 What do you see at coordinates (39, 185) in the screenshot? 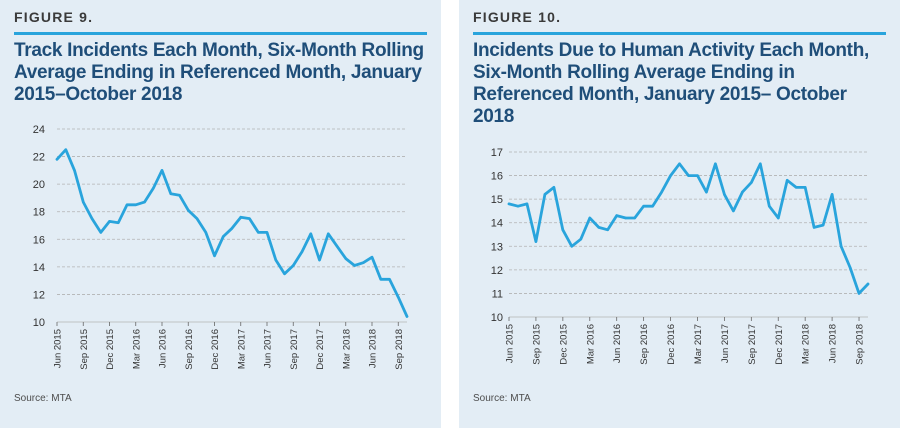
I see `y-tick-label: 20` at bounding box center [39, 185].